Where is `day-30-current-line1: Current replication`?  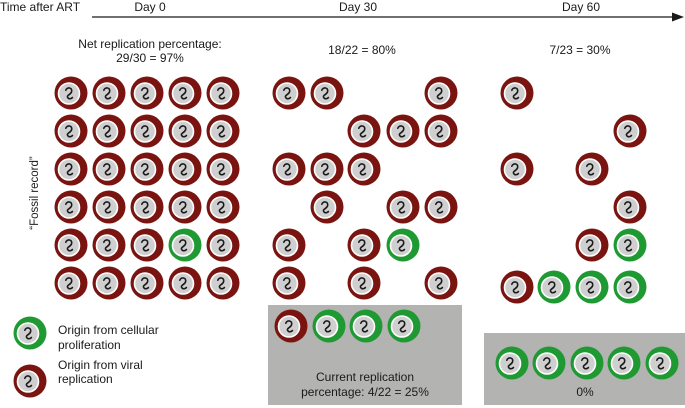
day-30-current-line1: Current replication is located at coordinates (365, 377).